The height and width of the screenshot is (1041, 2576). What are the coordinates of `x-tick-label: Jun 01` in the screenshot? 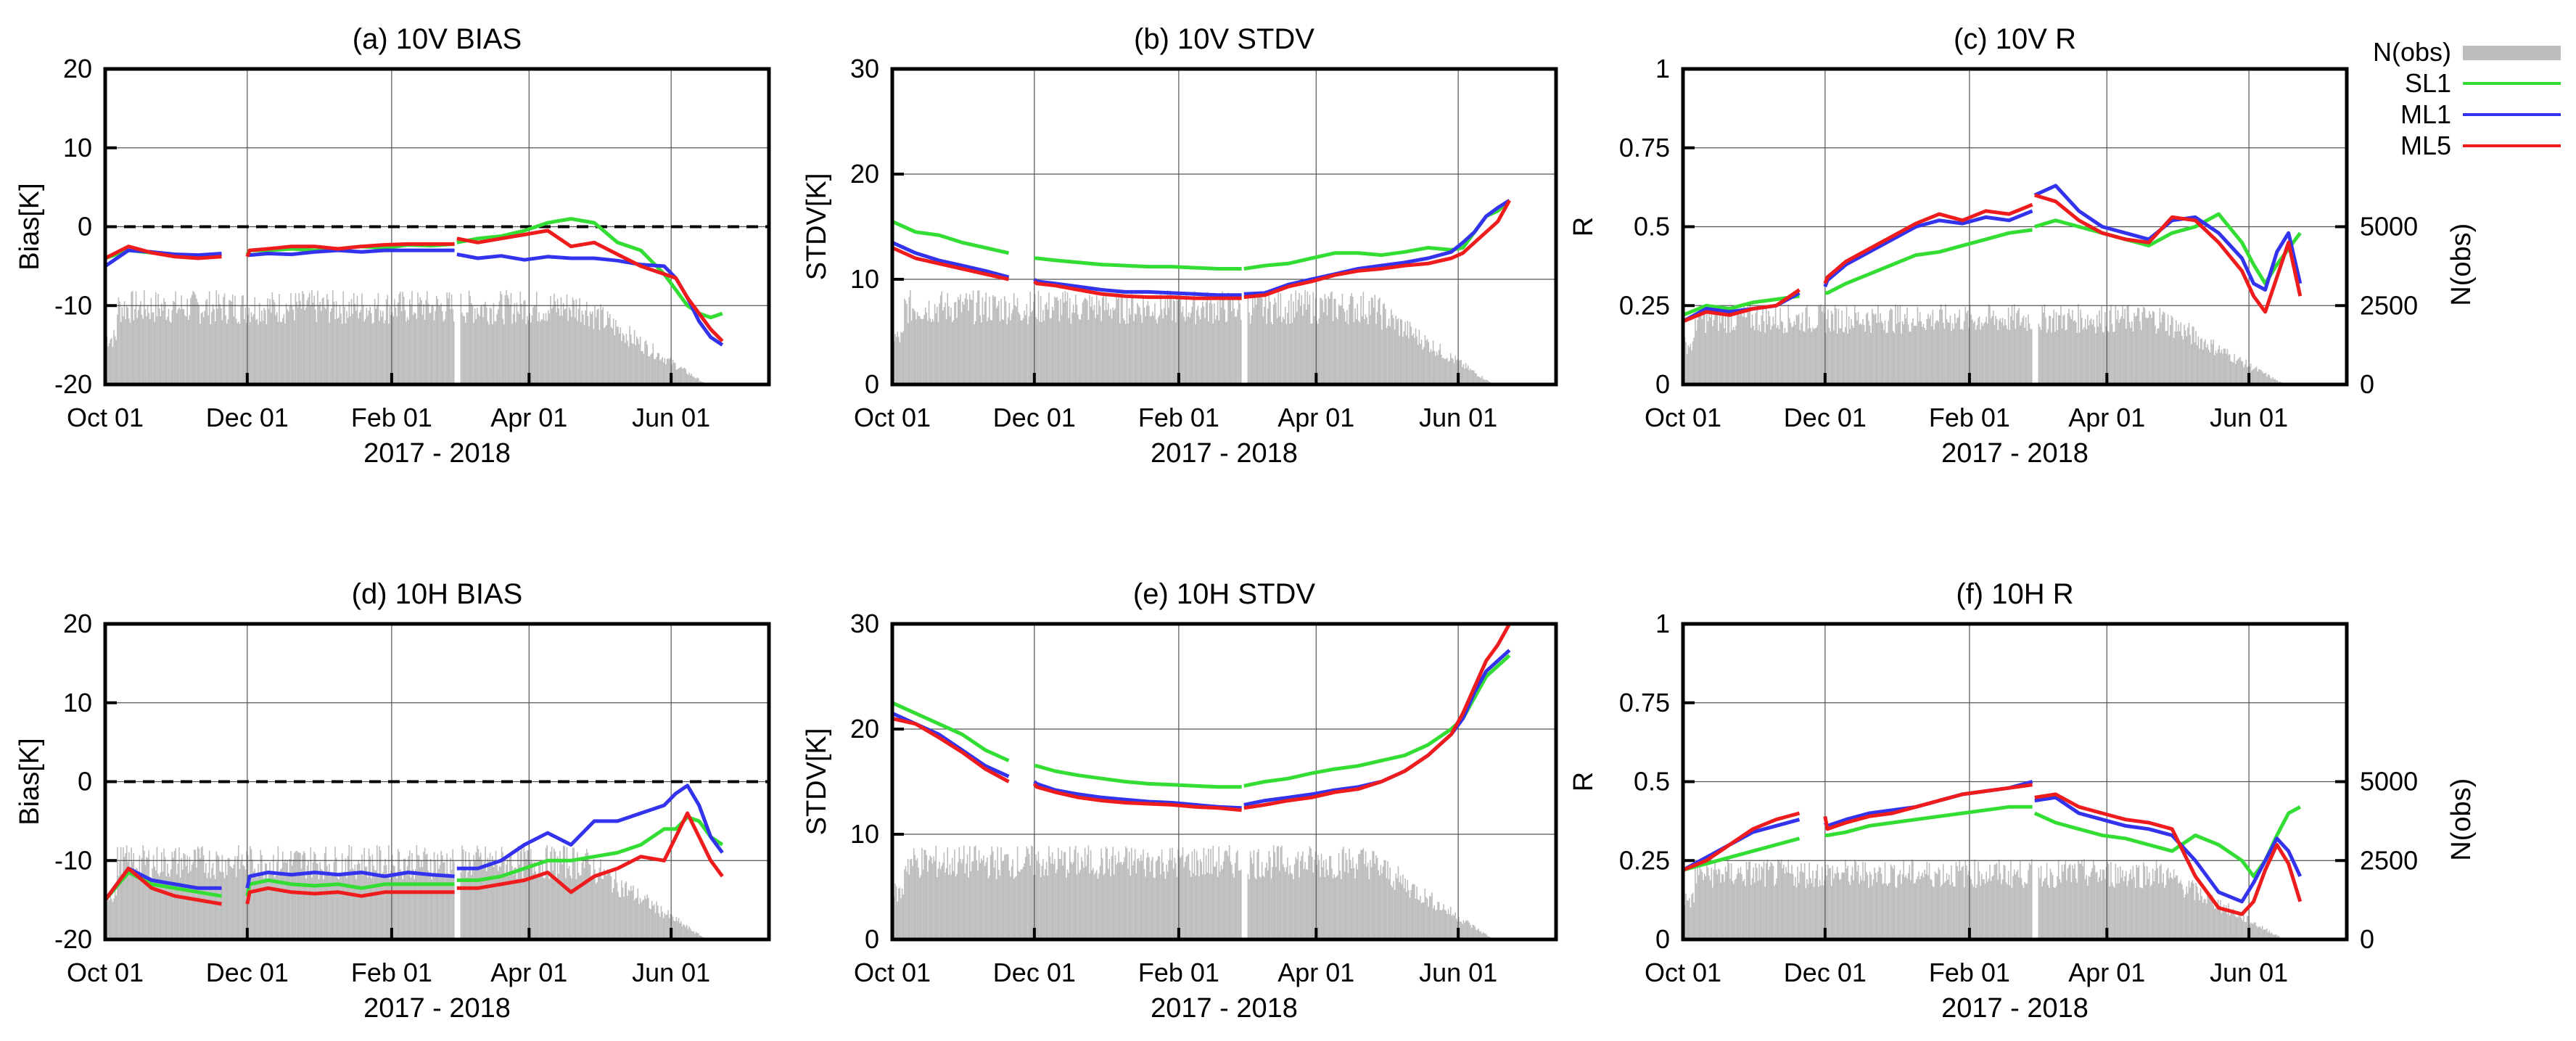 It's located at (1458, 972).